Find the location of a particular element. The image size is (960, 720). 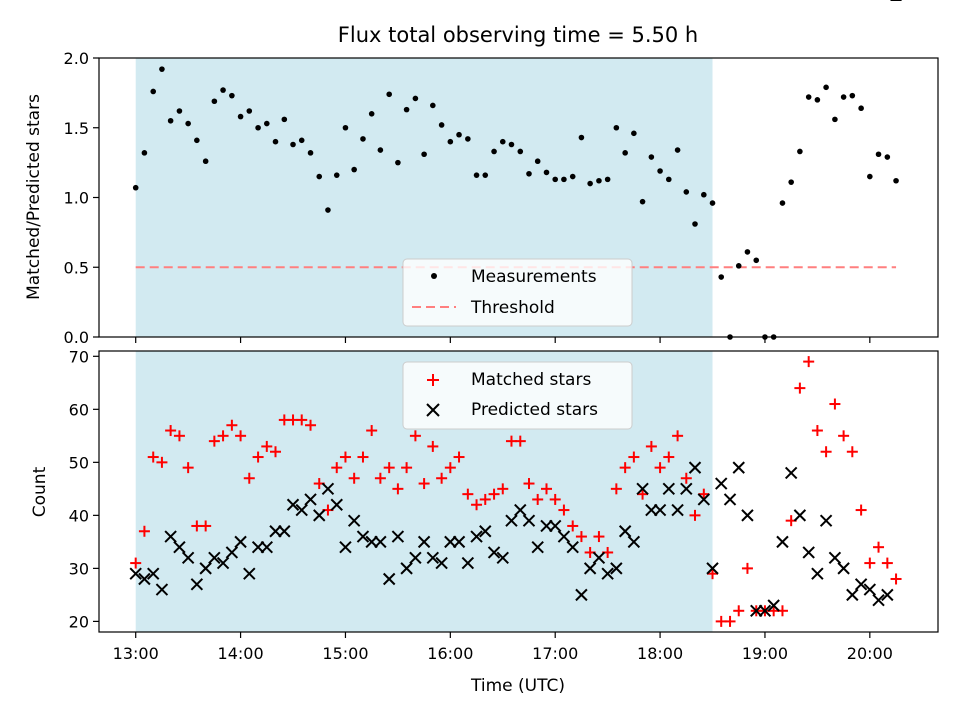

measurements-legend-label: Measurements is located at coordinates (534, 277).